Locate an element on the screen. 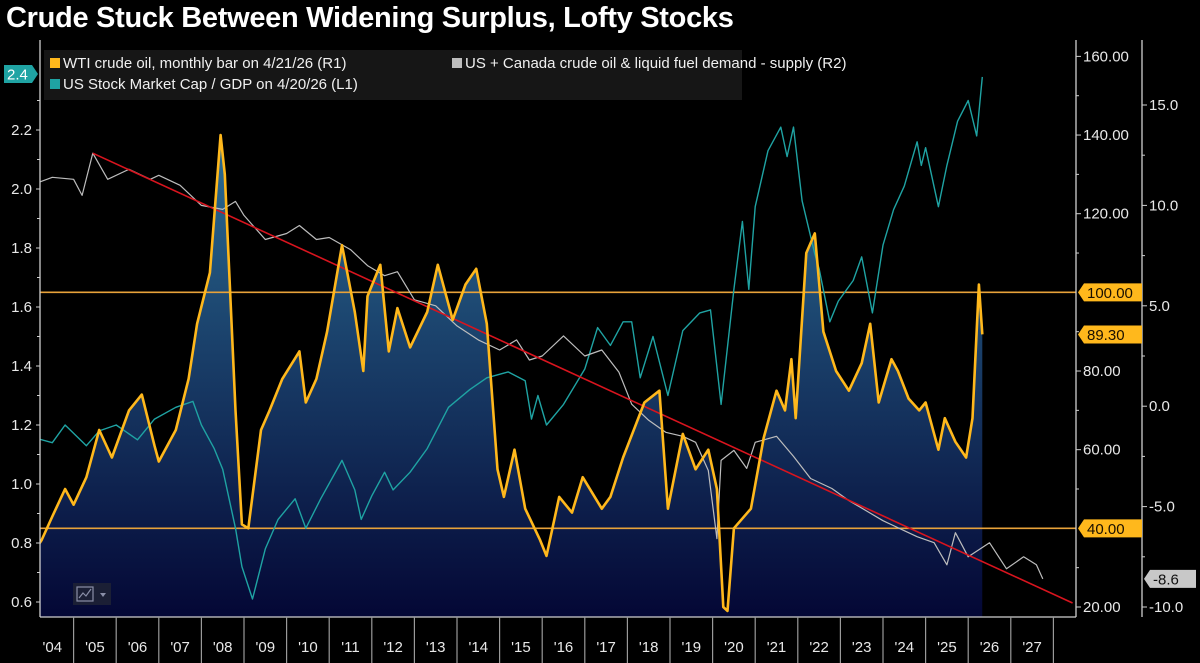 This screenshot has width=1200, height=663. line-chart-icon is located at coordinates (85, 594).